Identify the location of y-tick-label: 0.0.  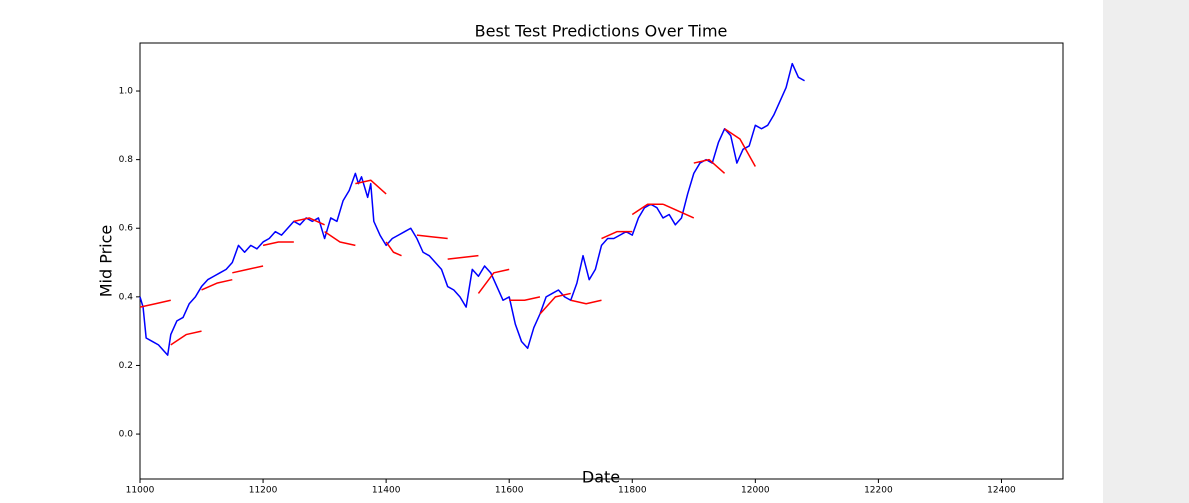
(126, 435).